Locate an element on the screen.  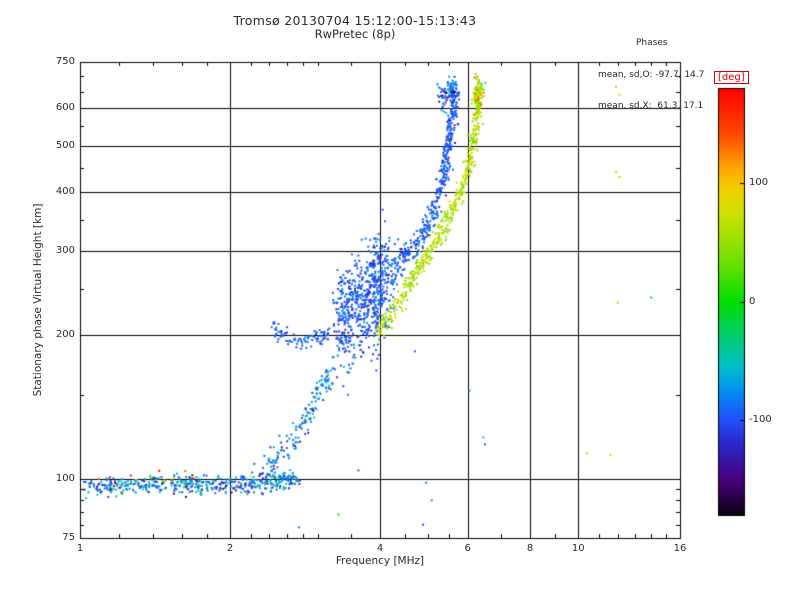
x-tick-label: 16 is located at coordinates (680, 548).